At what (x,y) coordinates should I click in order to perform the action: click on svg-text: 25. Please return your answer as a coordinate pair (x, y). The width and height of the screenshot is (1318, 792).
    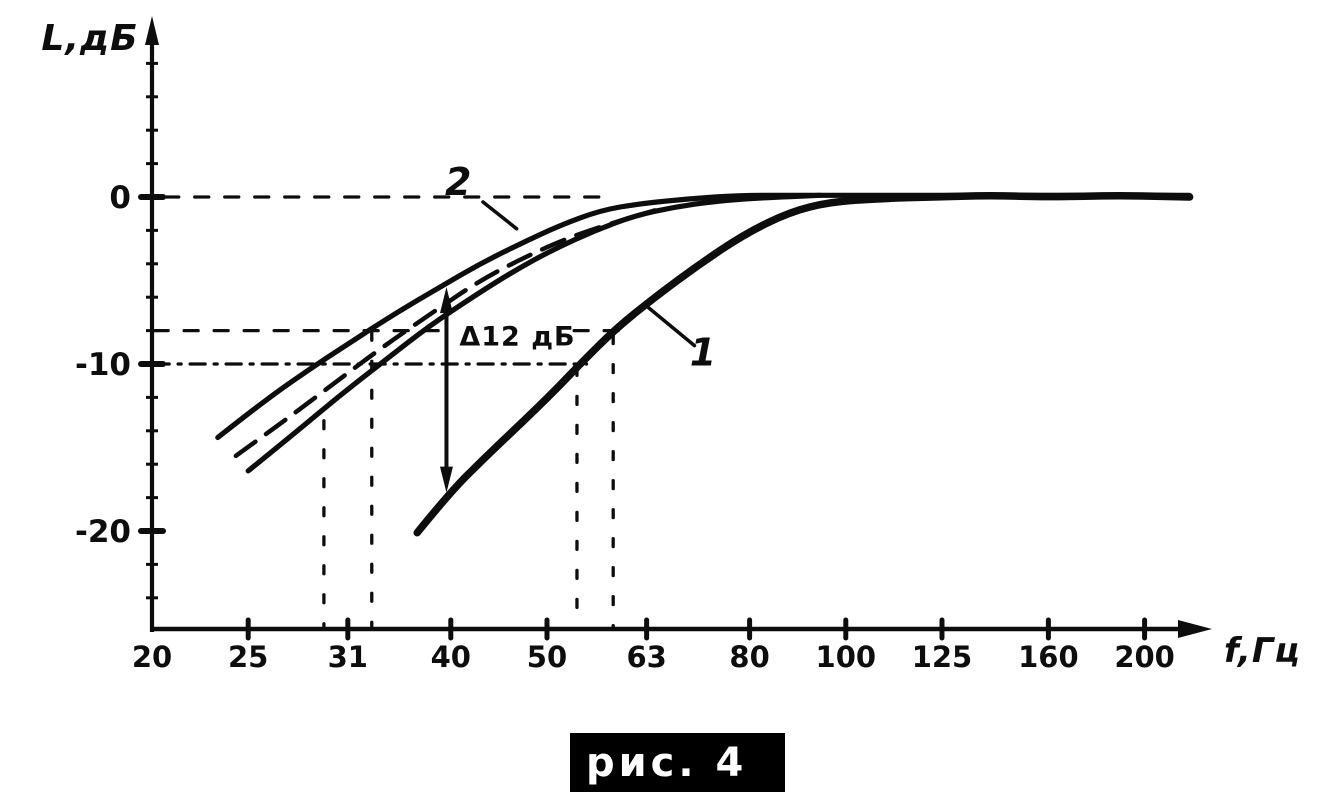
    Looking at the image, I should click on (248, 657).